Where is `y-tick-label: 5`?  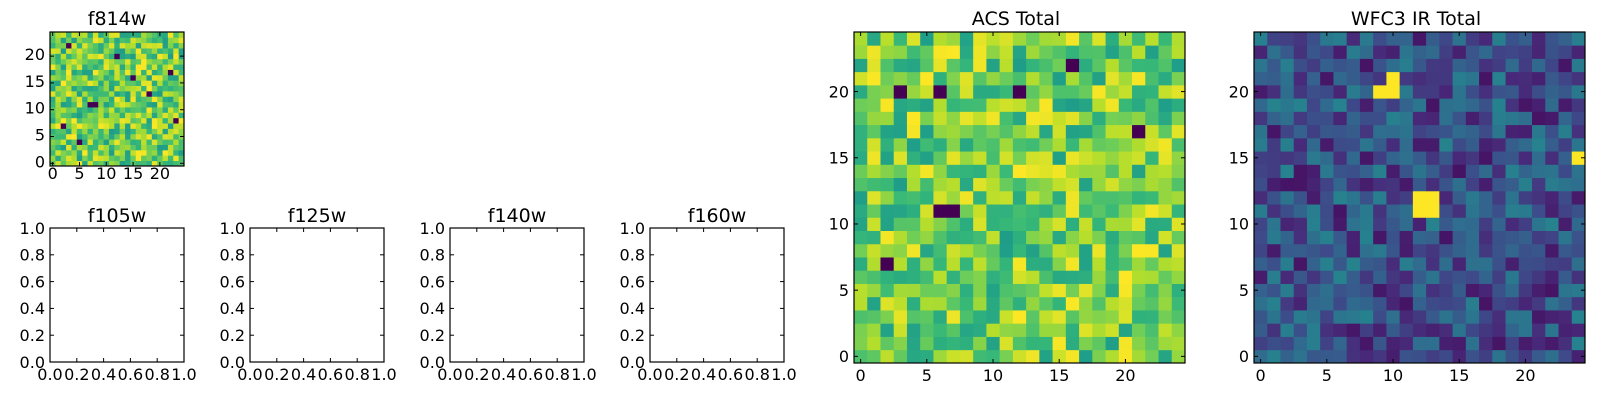 y-tick-label: 5 is located at coordinates (844, 290).